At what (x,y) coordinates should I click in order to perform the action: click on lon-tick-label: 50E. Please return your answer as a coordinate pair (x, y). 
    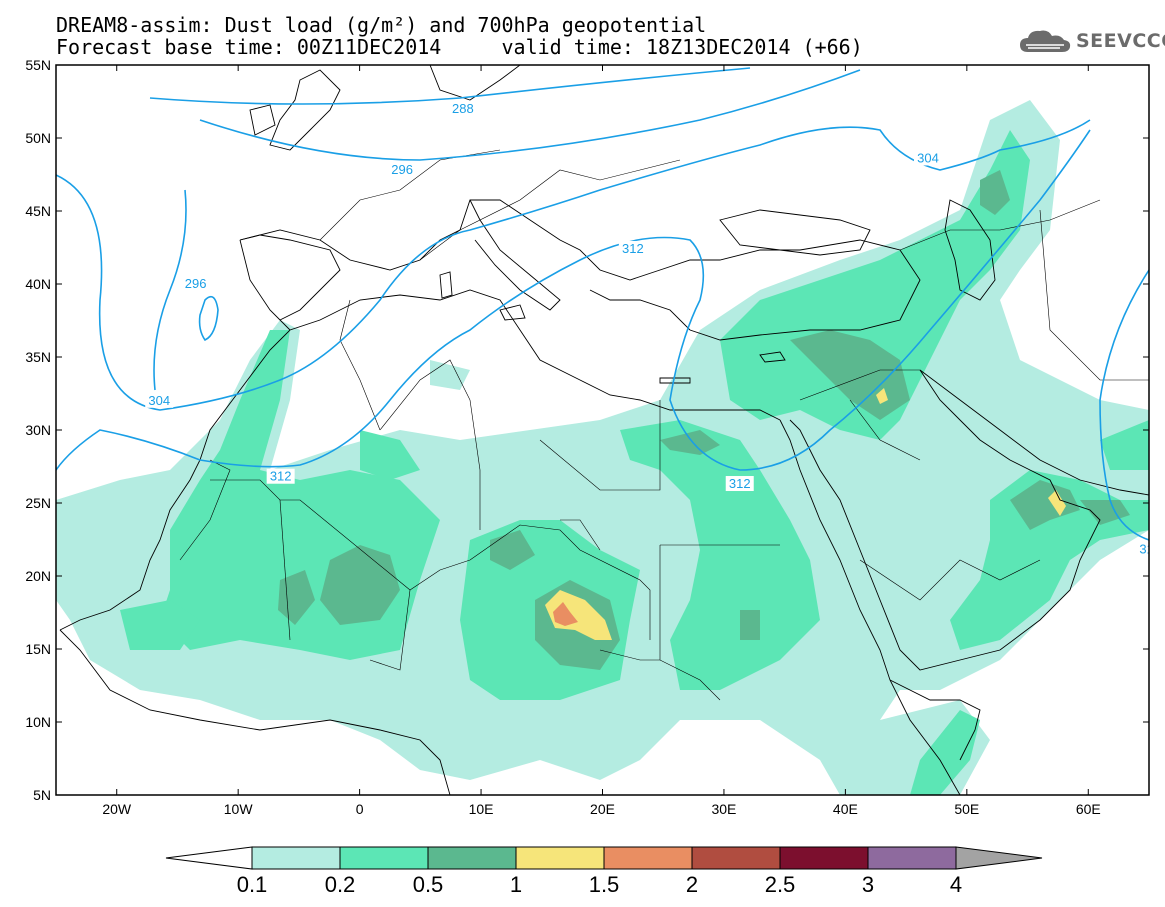
    Looking at the image, I should click on (966, 809).